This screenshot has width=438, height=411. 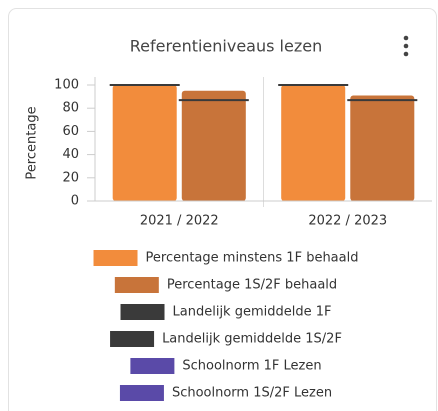 I want to click on y-tick-label: 0, so click(x=75, y=201).